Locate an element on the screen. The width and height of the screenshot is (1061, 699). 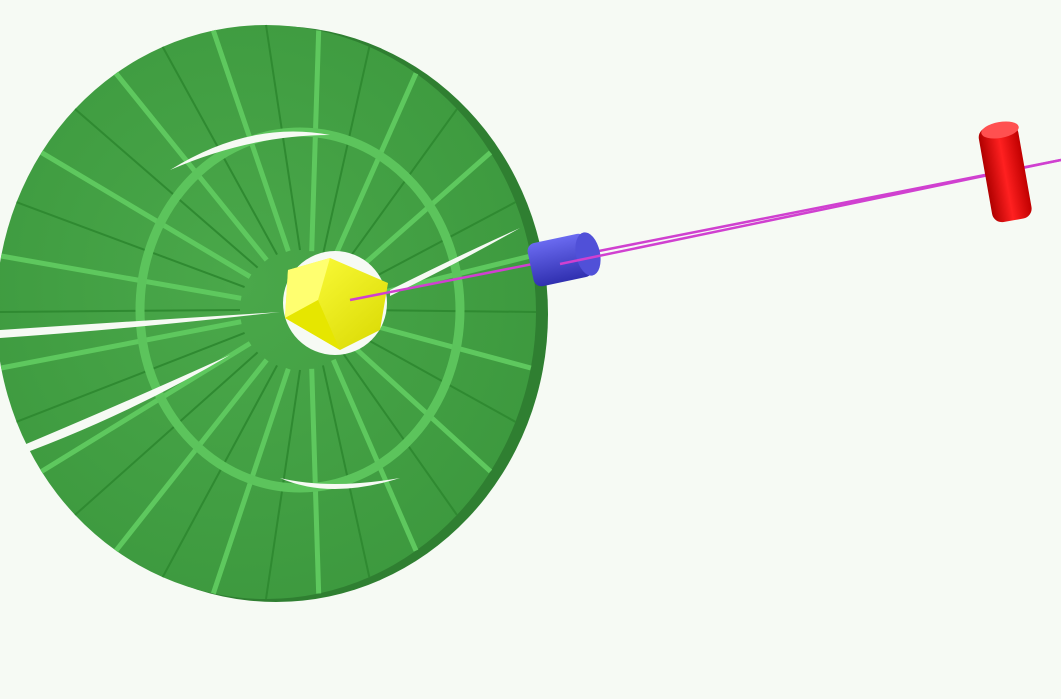
particle-track is located at coordinates (810, 212).